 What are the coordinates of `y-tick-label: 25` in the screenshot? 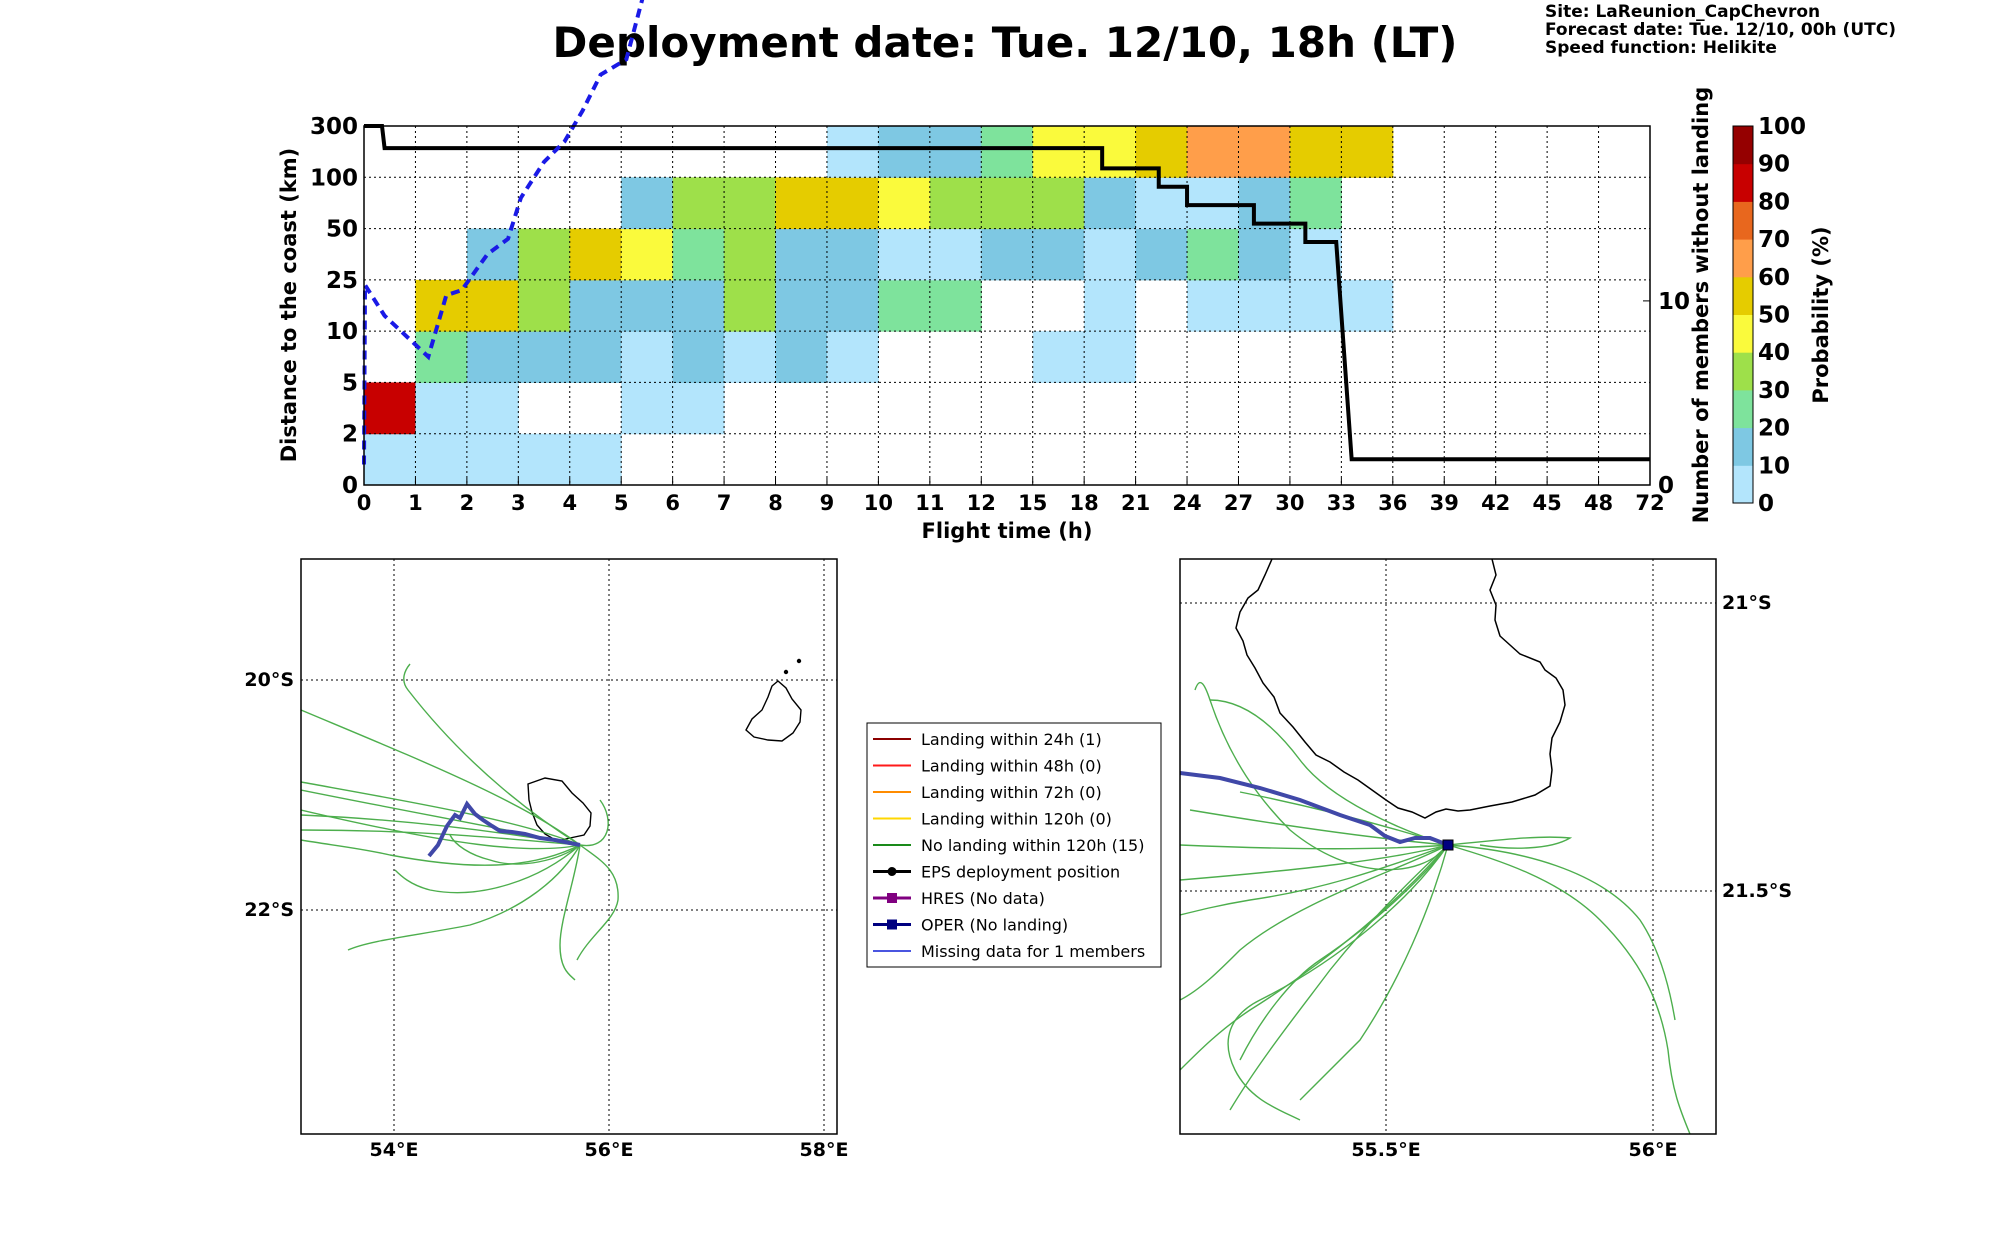 It's located at (342, 281).